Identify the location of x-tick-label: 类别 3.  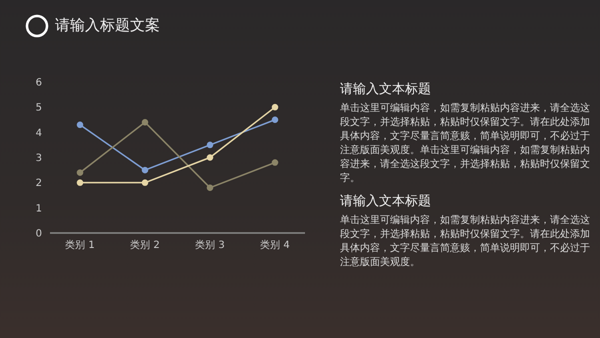
(210, 245).